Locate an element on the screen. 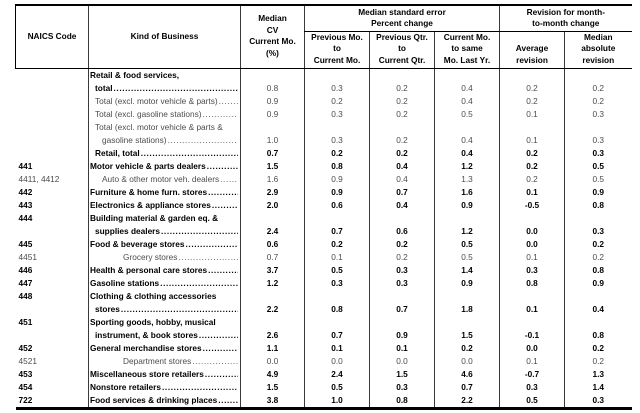 The height and width of the screenshot is (413, 640). naics-code-cell: 442 is located at coordinates (25, 192).